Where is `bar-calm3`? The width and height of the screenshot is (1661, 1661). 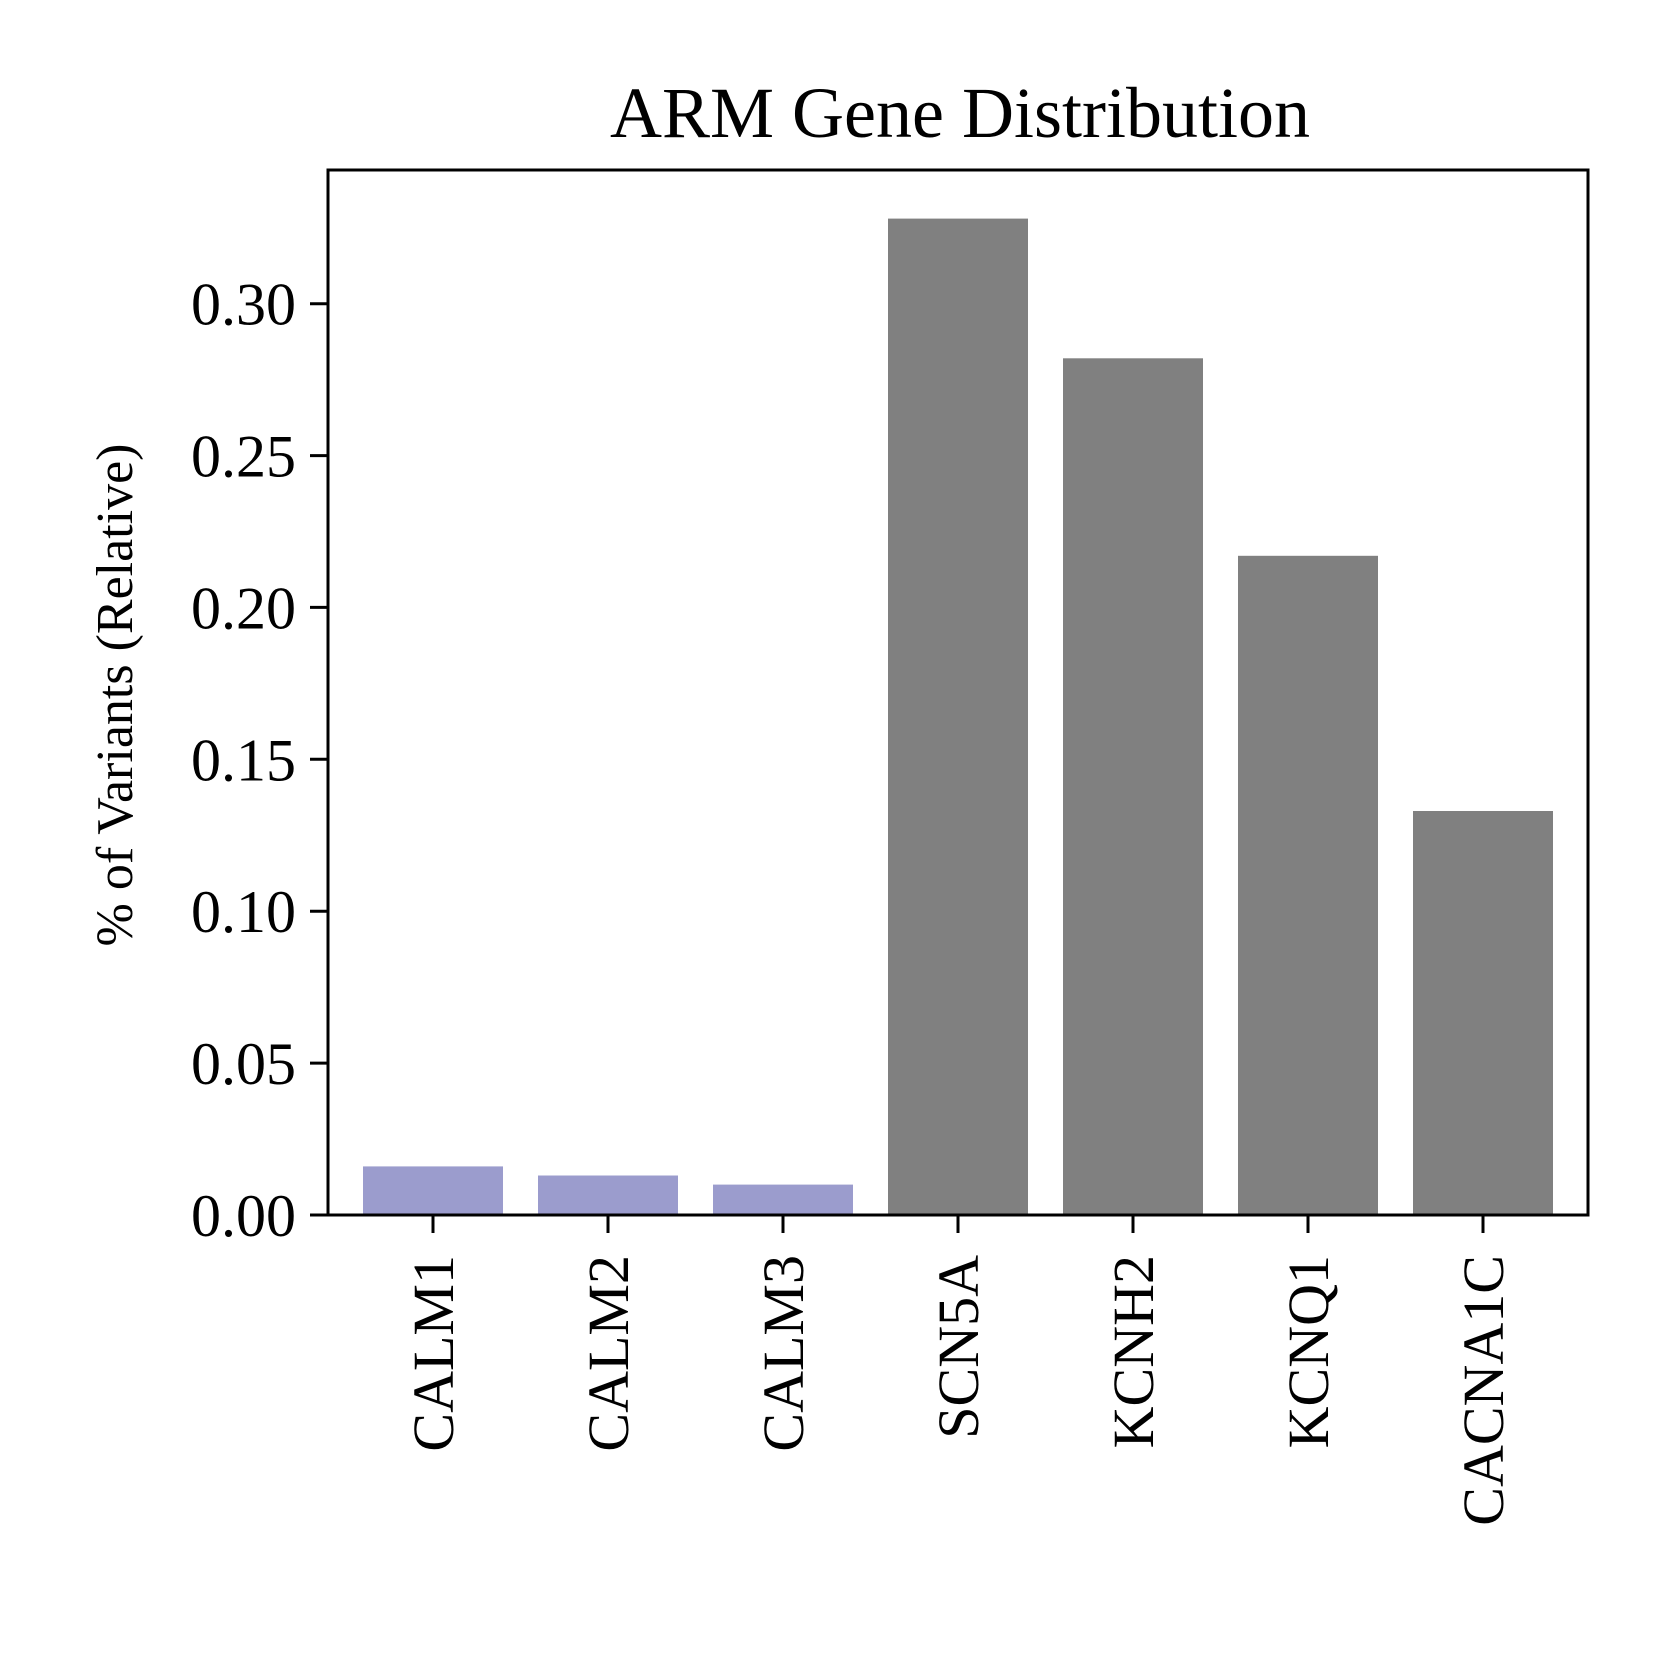
bar-calm3 is located at coordinates (783, 1199).